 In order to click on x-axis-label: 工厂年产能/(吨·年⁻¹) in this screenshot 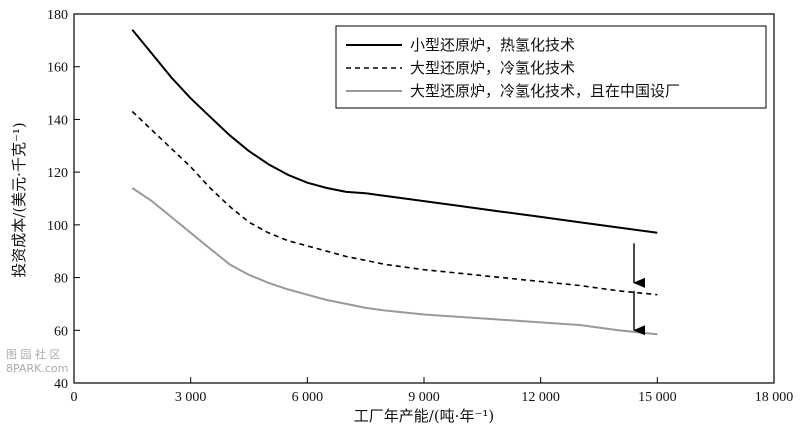, I will do `click(424, 416)`.